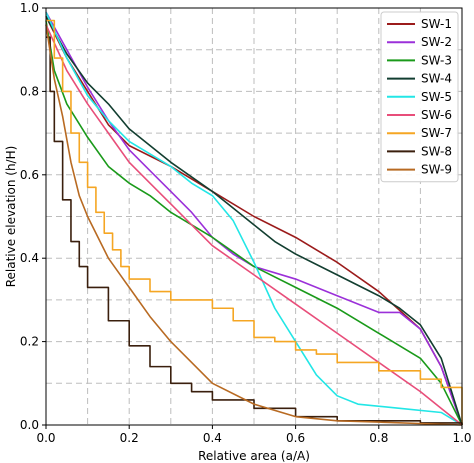  What do you see at coordinates (436, 170) in the screenshot?
I see `legend-label: SW-9` at bounding box center [436, 170].